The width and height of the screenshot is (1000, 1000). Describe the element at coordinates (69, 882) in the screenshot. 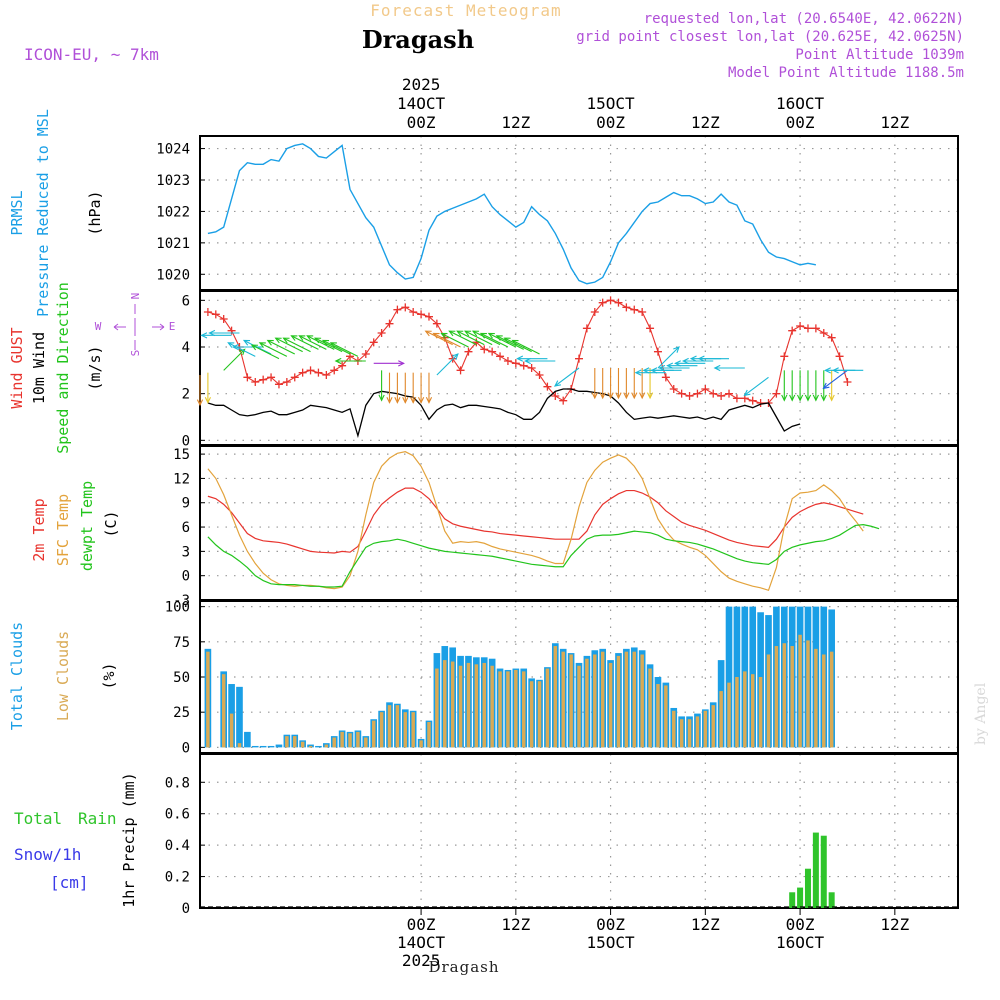

I see `label-cm: [cm]` at that location.